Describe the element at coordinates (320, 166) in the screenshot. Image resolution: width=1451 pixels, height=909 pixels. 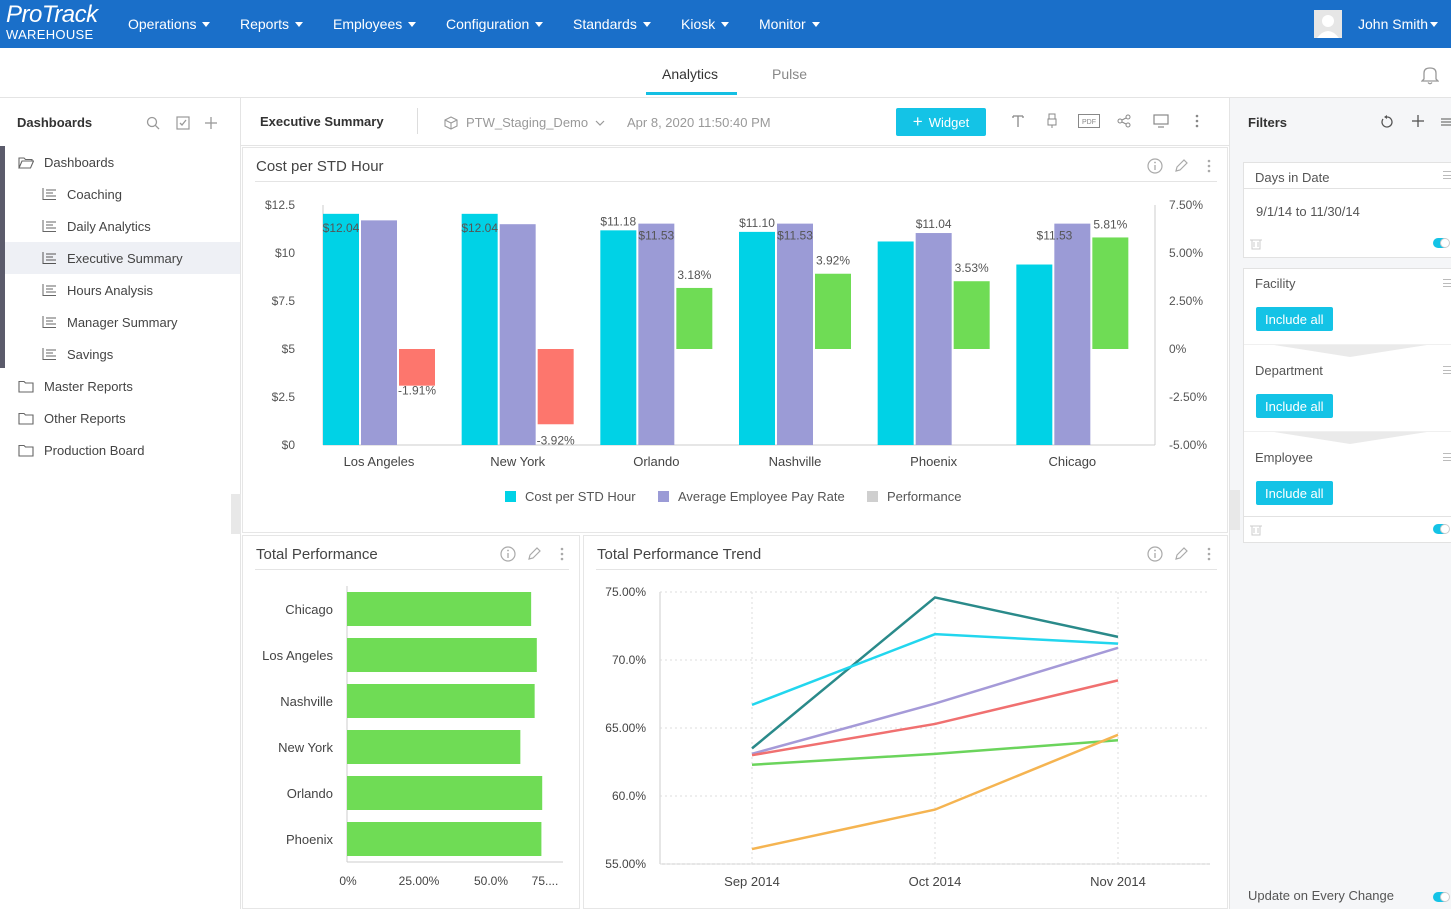
I see `widget-title: Cost per STD Hour` at that location.